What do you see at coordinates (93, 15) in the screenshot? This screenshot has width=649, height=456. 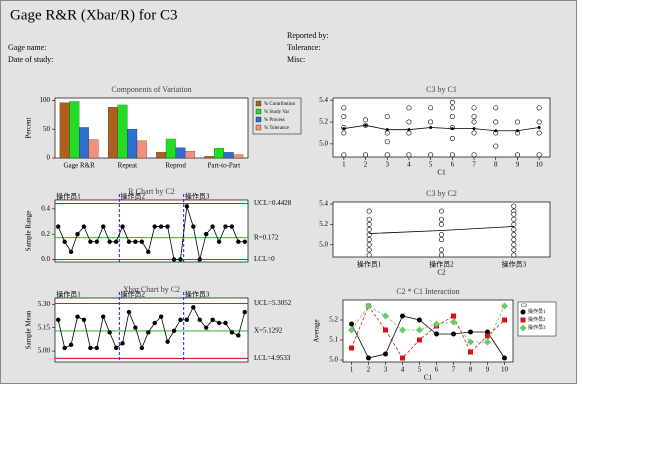 I see `title: Gage R&R (Xbar/R) for C3` at bounding box center [93, 15].